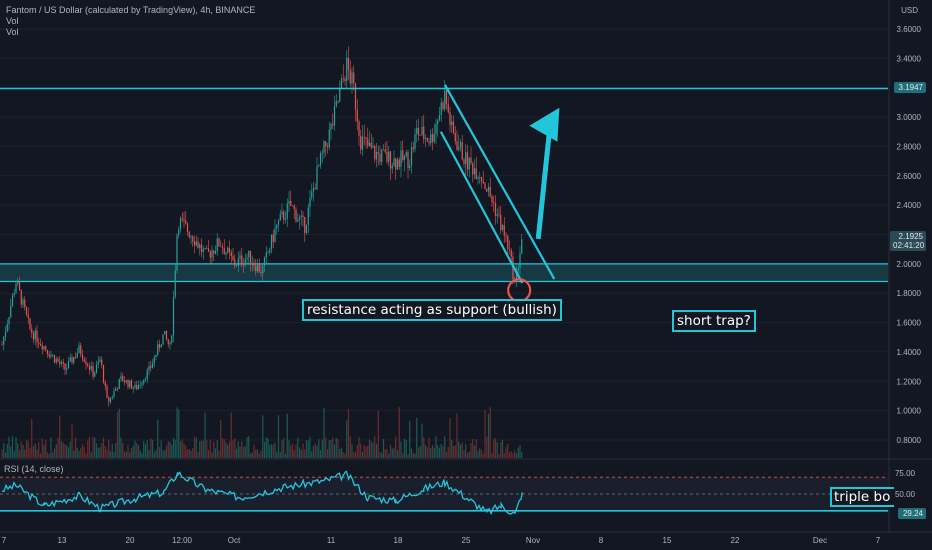  What do you see at coordinates (12, 21) in the screenshot?
I see `volume-indicator-label: Vol` at bounding box center [12, 21].